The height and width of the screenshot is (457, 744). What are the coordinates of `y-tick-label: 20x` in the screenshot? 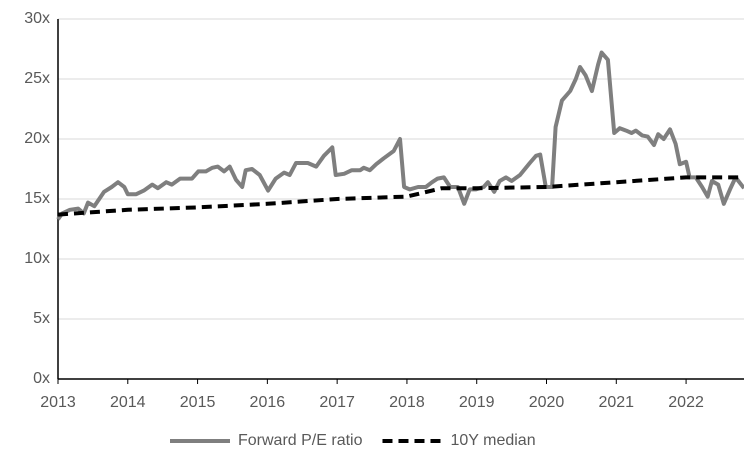 It's located at (37, 138).